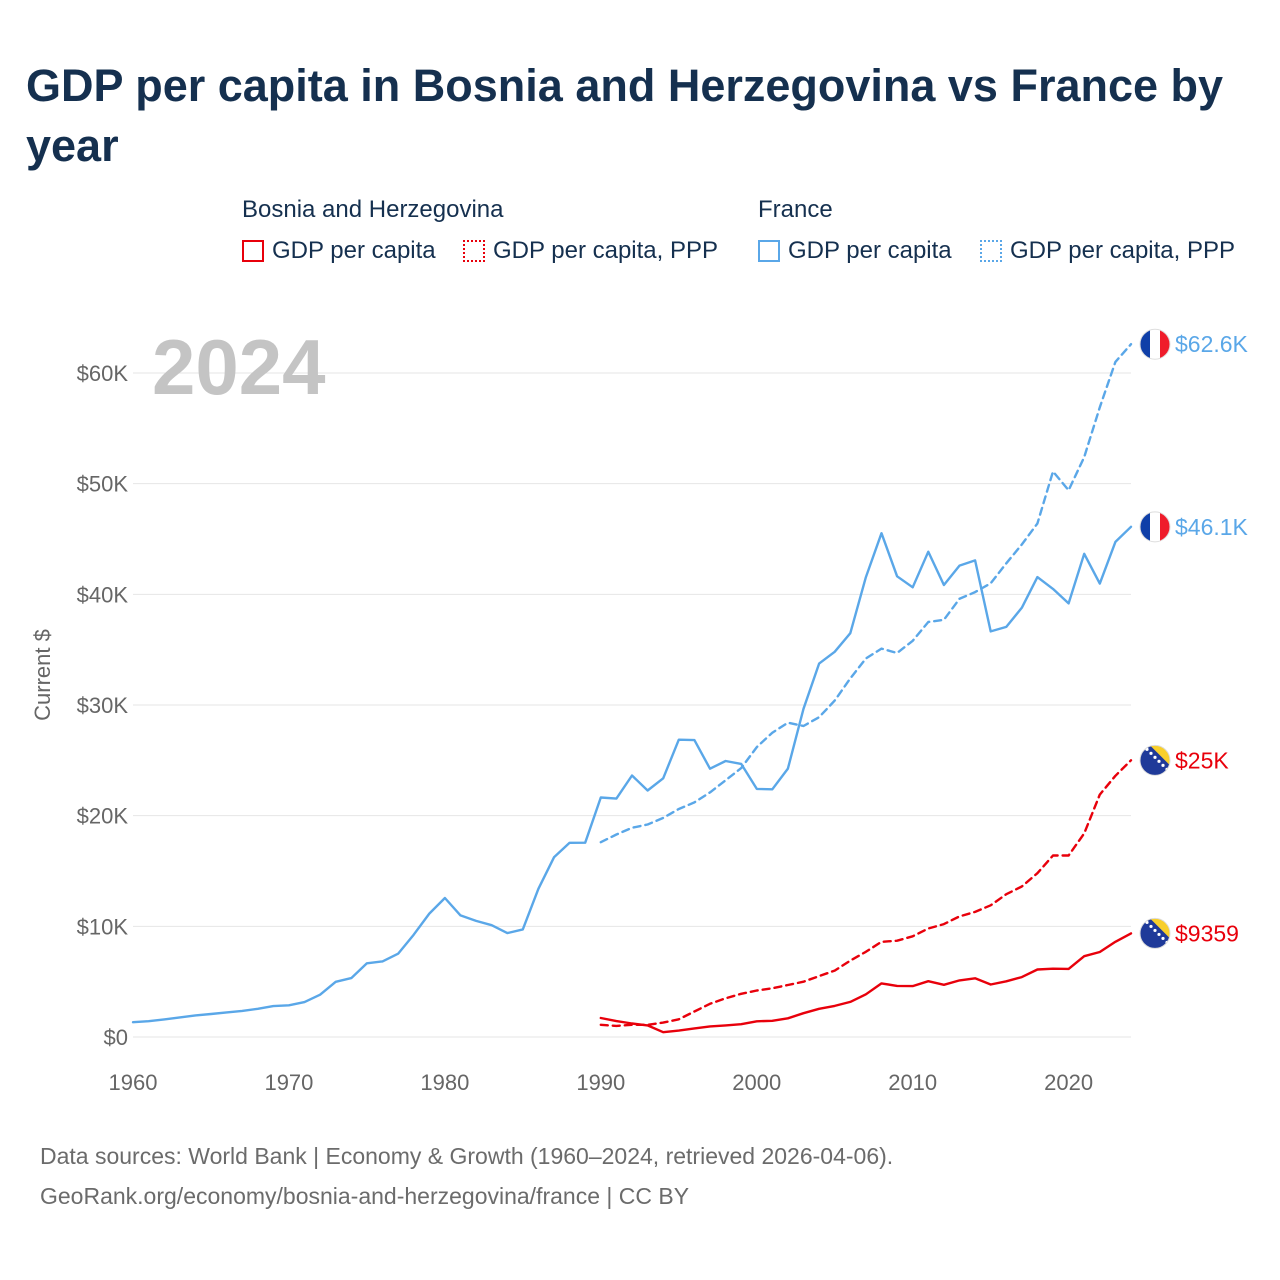 The image size is (1280, 1280). Describe the element at coordinates (756, 1082) in the screenshot. I see `x-tick-label: 2000` at that location.